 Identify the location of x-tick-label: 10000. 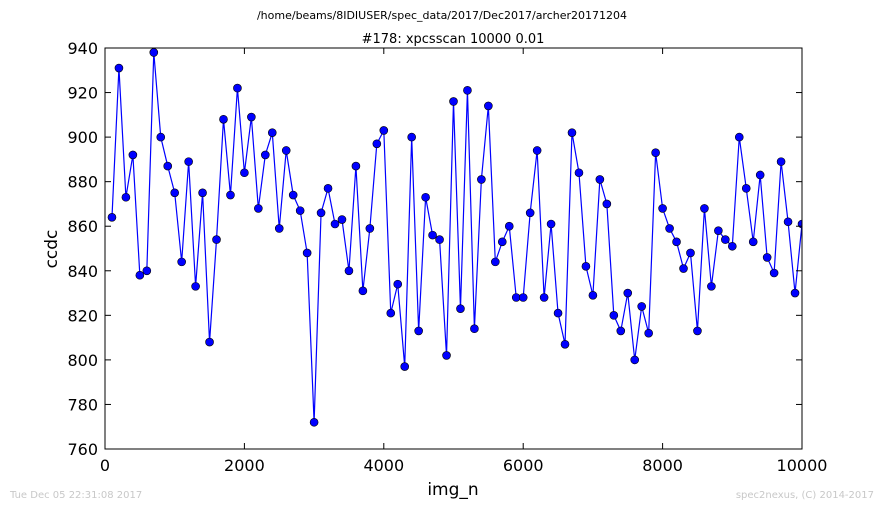
(802, 465).